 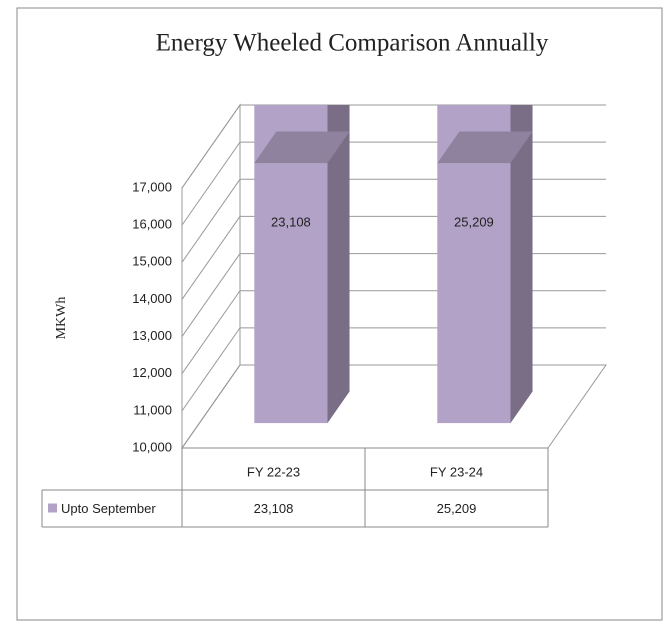 I want to click on y-tick-label: 16,000, so click(x=152, y=224).